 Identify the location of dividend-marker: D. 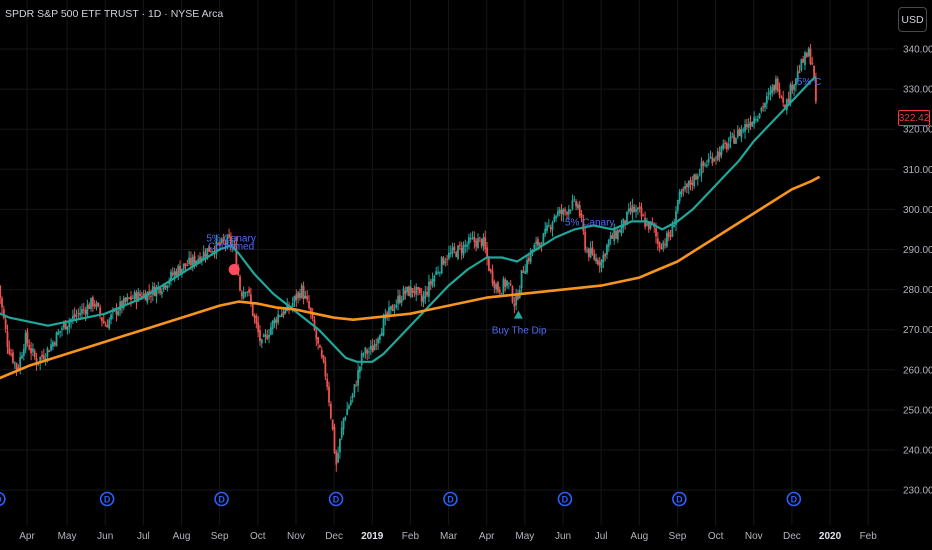
(3, 499).